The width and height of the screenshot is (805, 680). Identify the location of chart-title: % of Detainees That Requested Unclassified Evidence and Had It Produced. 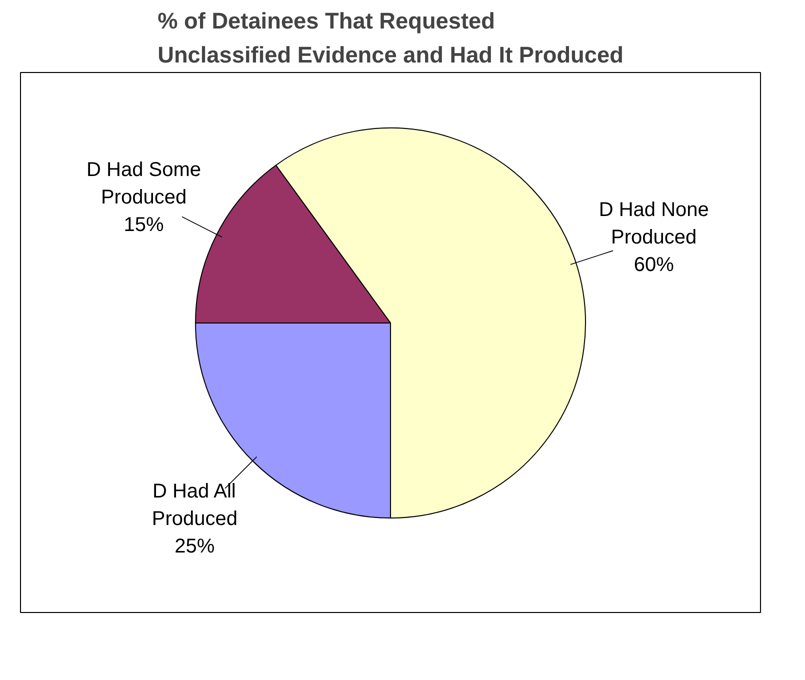
(391, 38).